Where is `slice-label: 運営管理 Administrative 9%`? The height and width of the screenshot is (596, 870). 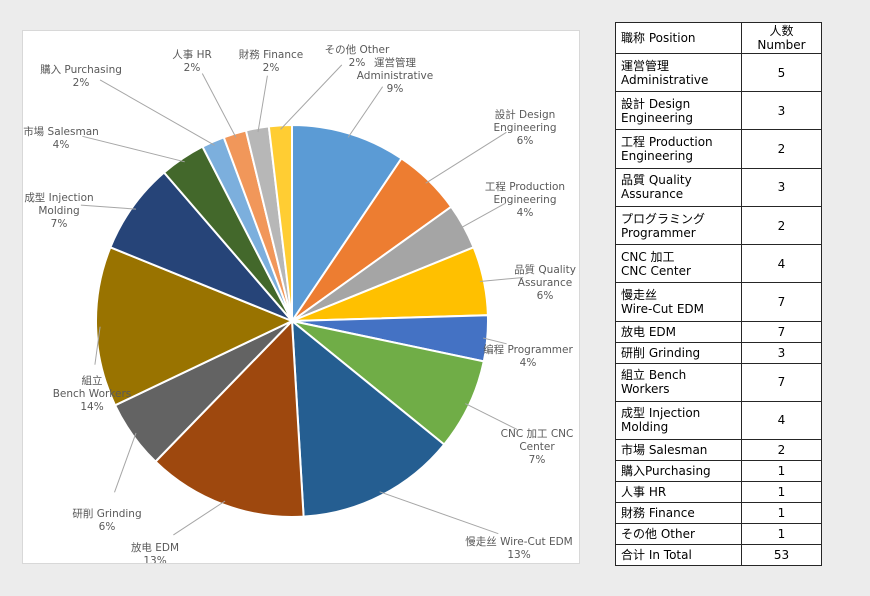
slice-label: 運営管理 Administrative 9% is located at coordinates (395, 75).